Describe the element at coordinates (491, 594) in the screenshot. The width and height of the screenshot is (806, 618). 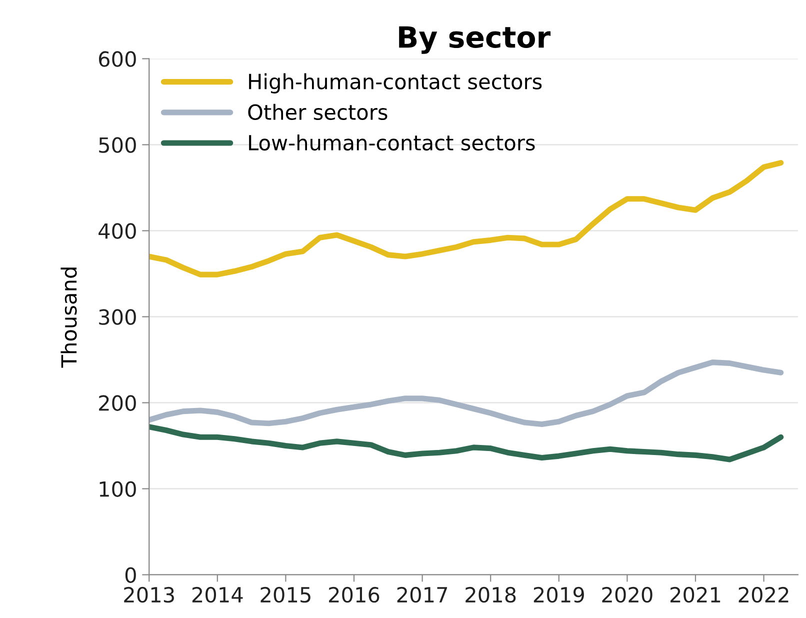
I see `x-tick-label: 2018` at that location.